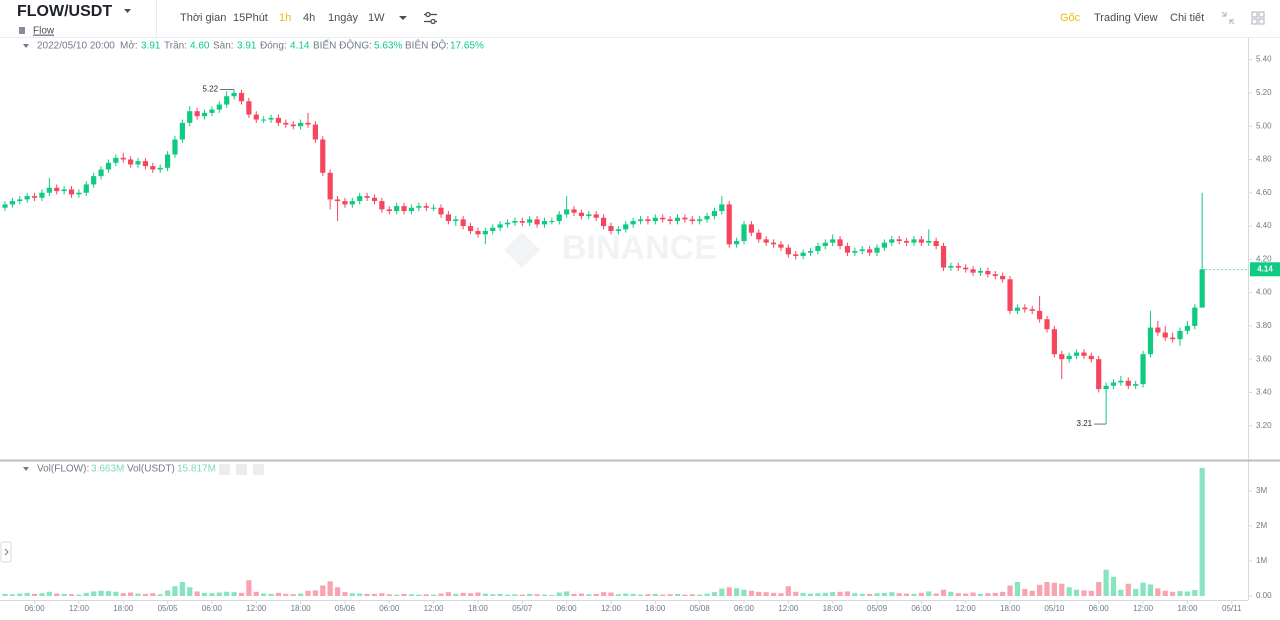  Describe the element at coordinates (430, 18) in the screenshot. I see `settings-icon` at that location.